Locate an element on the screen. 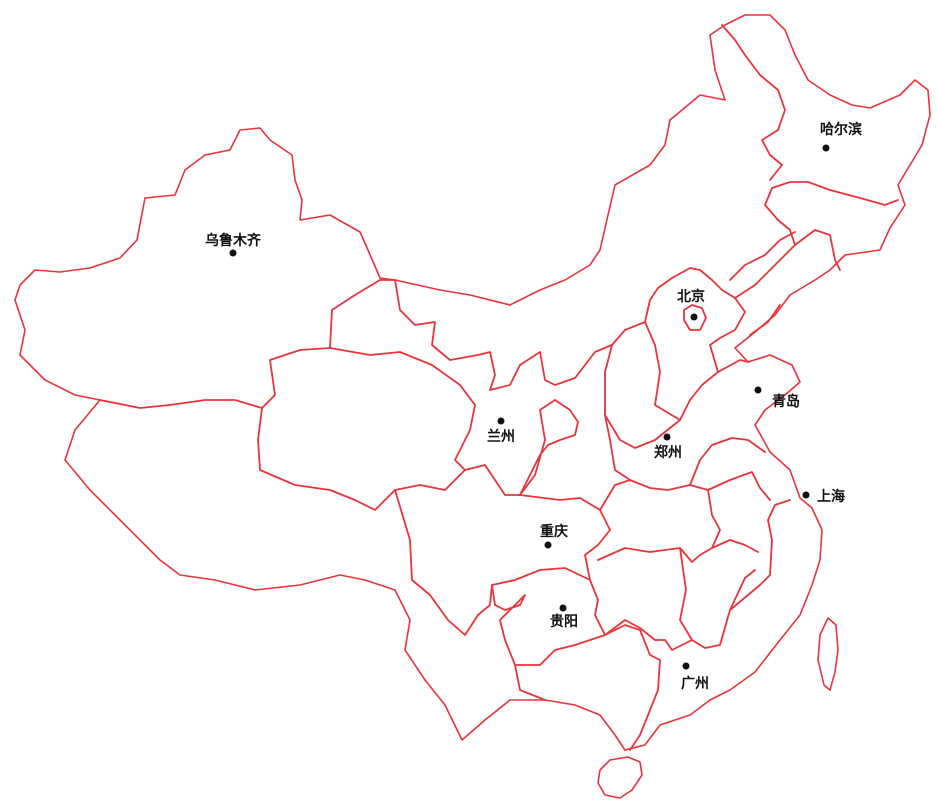  city-qingdao: 青岛 is located at coordinates (777, 398).